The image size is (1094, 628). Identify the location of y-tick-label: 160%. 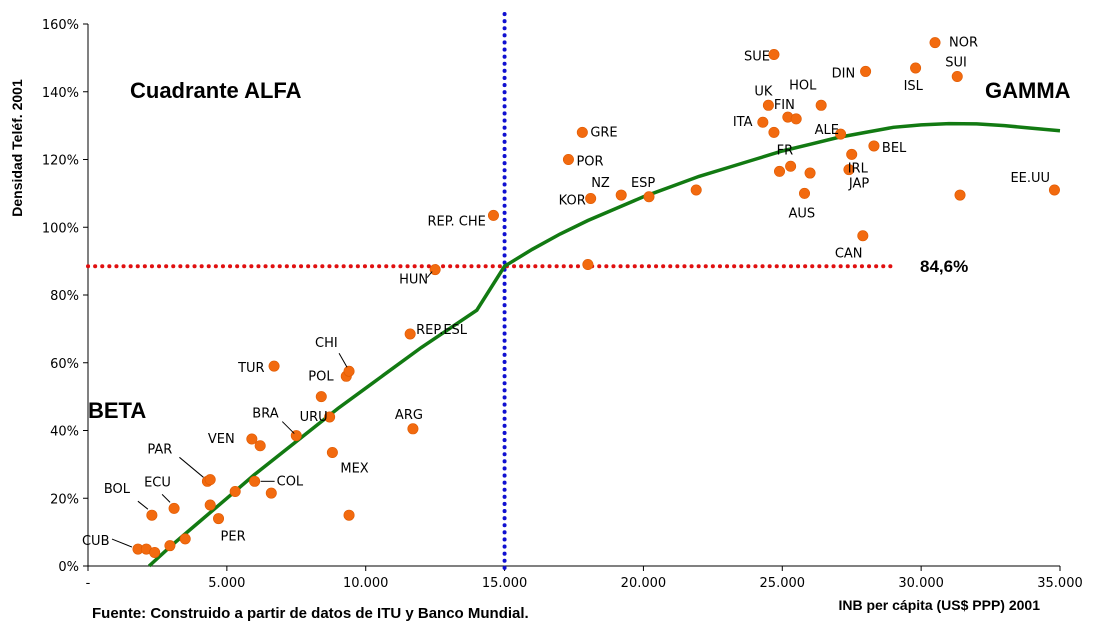
(60, 25).